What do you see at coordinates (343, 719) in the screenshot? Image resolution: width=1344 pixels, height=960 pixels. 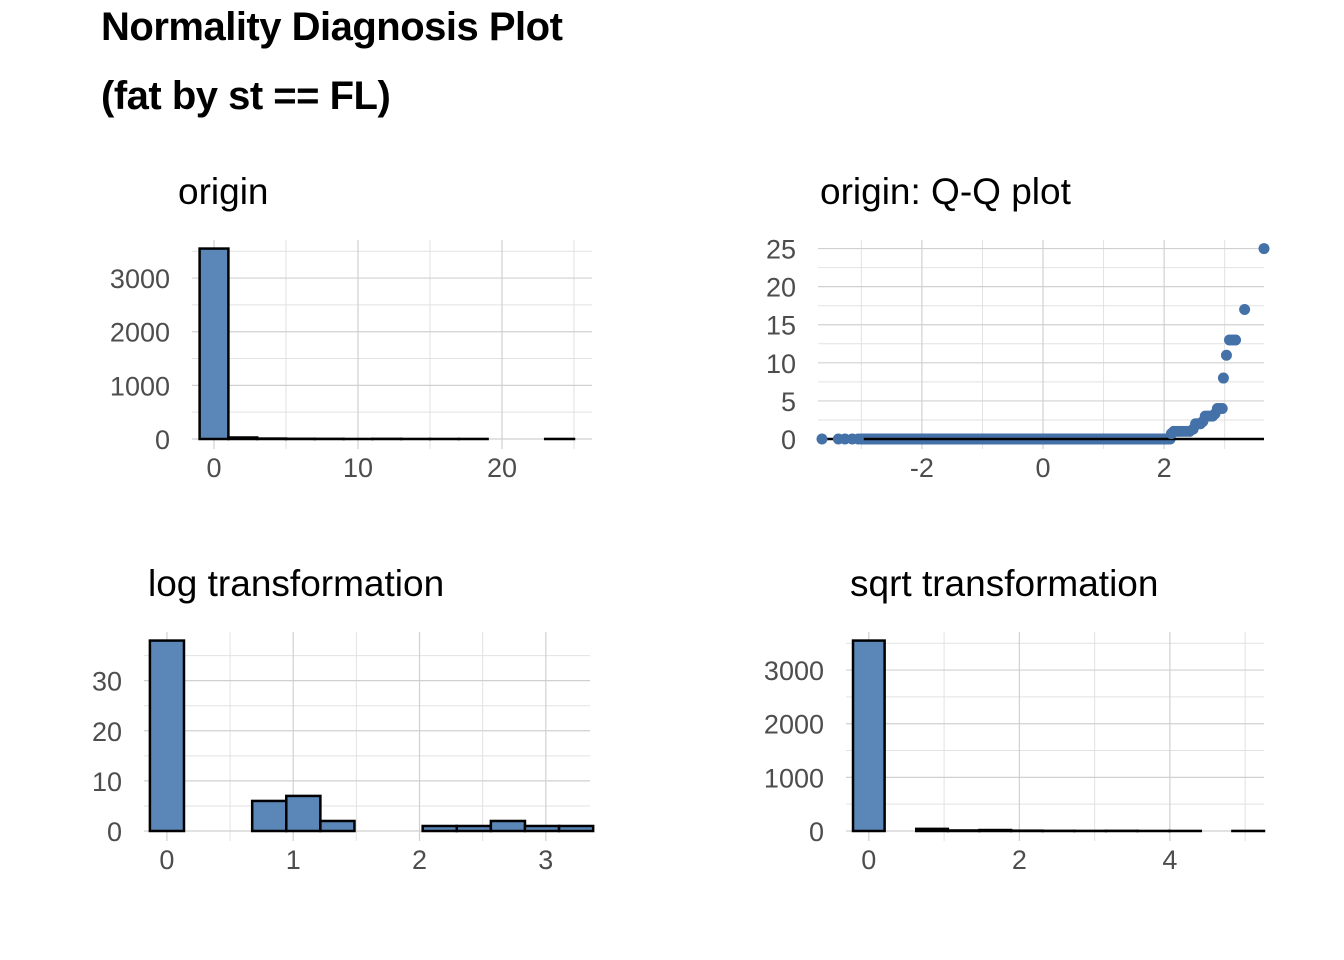 I see `log-transformation-histogram-panel: log transformation 0 10 20 30 0 1 2 3` at bounding box center [343, 719].